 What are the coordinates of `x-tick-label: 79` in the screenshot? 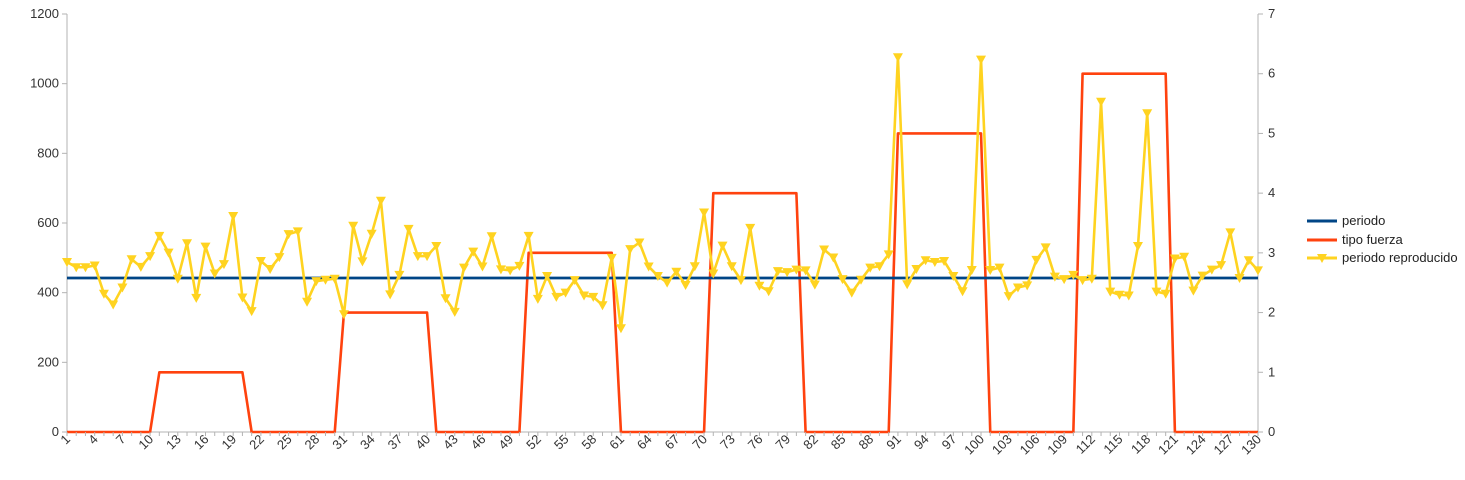 It's located at (782, 442).